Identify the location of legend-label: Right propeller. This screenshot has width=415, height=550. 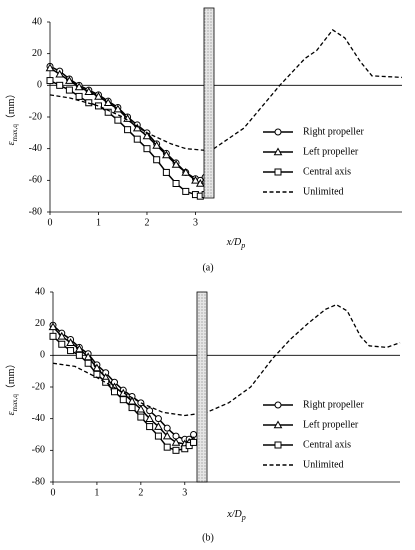
(333, 131).